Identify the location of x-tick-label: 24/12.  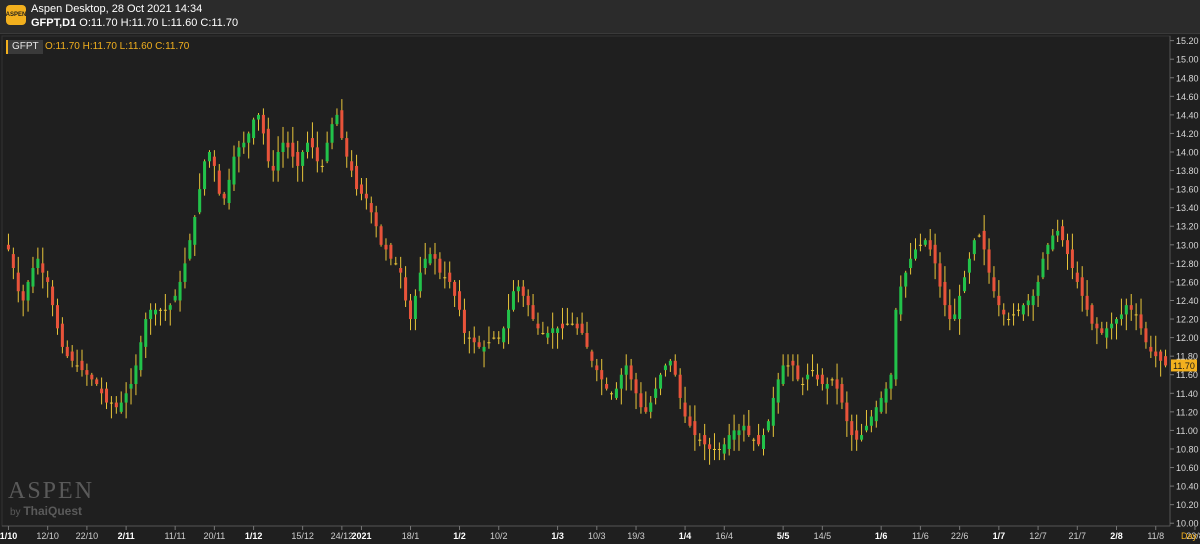
(342, 536).